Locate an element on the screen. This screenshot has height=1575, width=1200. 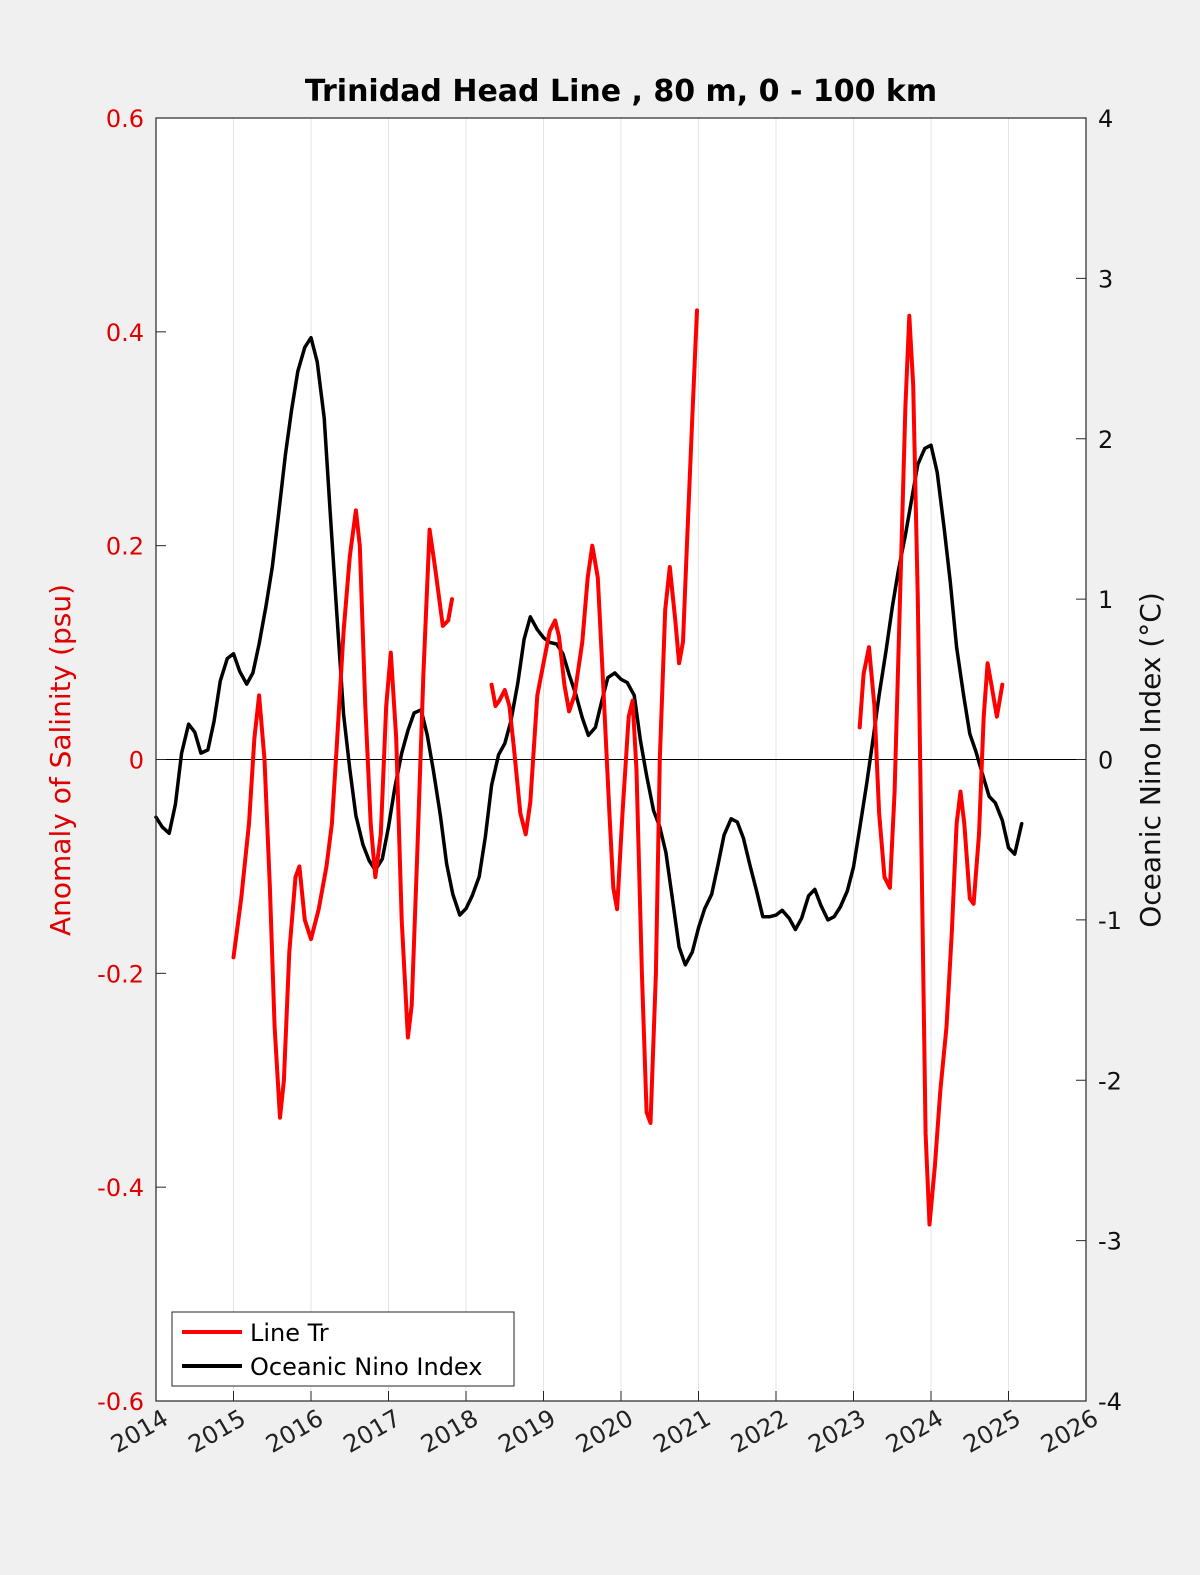
x-tick-label: 2022 is located at coordinates (759, 1431).